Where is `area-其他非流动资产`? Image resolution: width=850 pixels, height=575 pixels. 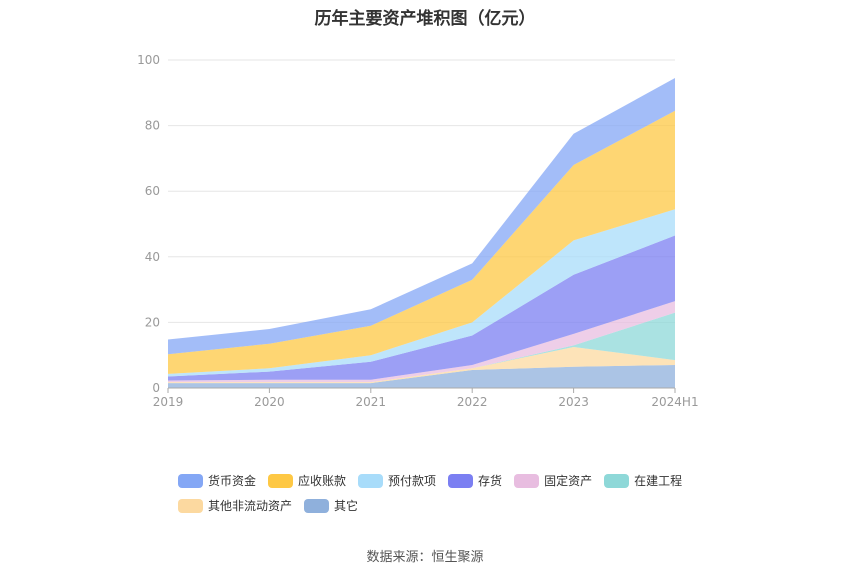 area-其他非流动资产 is located at coordinates (421, 365).